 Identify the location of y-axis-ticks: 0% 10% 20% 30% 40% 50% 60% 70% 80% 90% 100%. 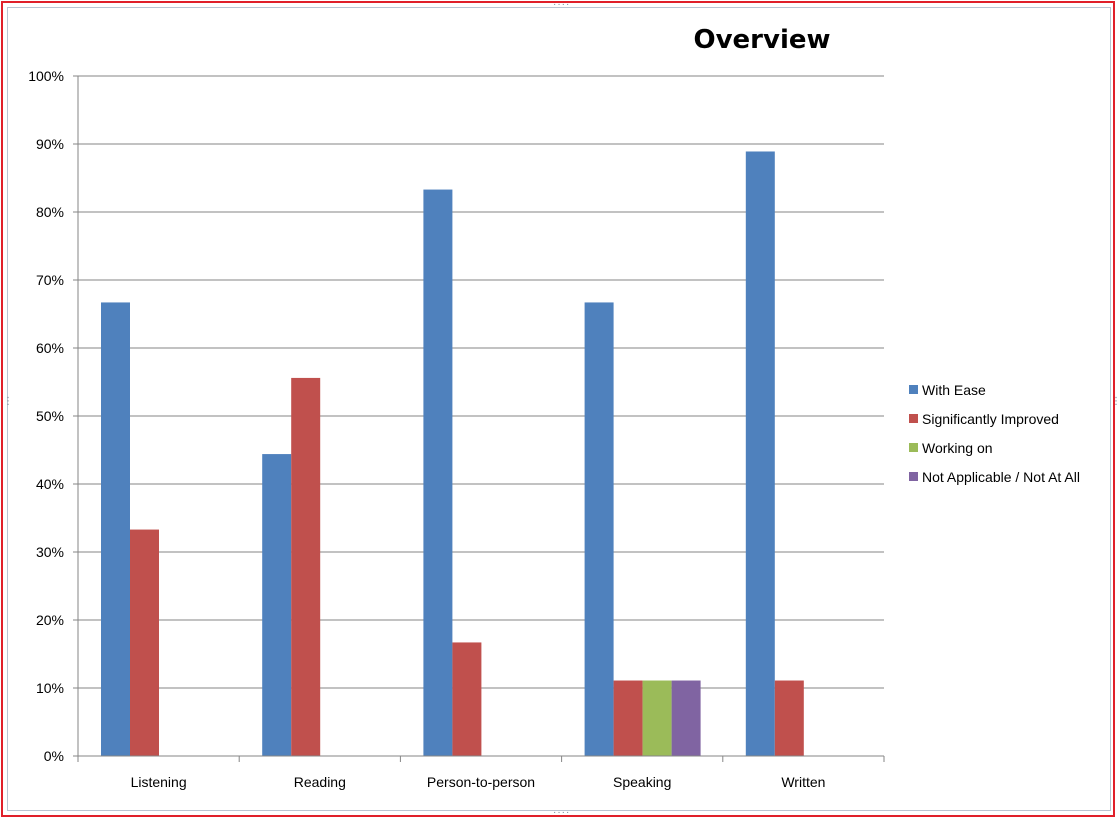
(46, 416).